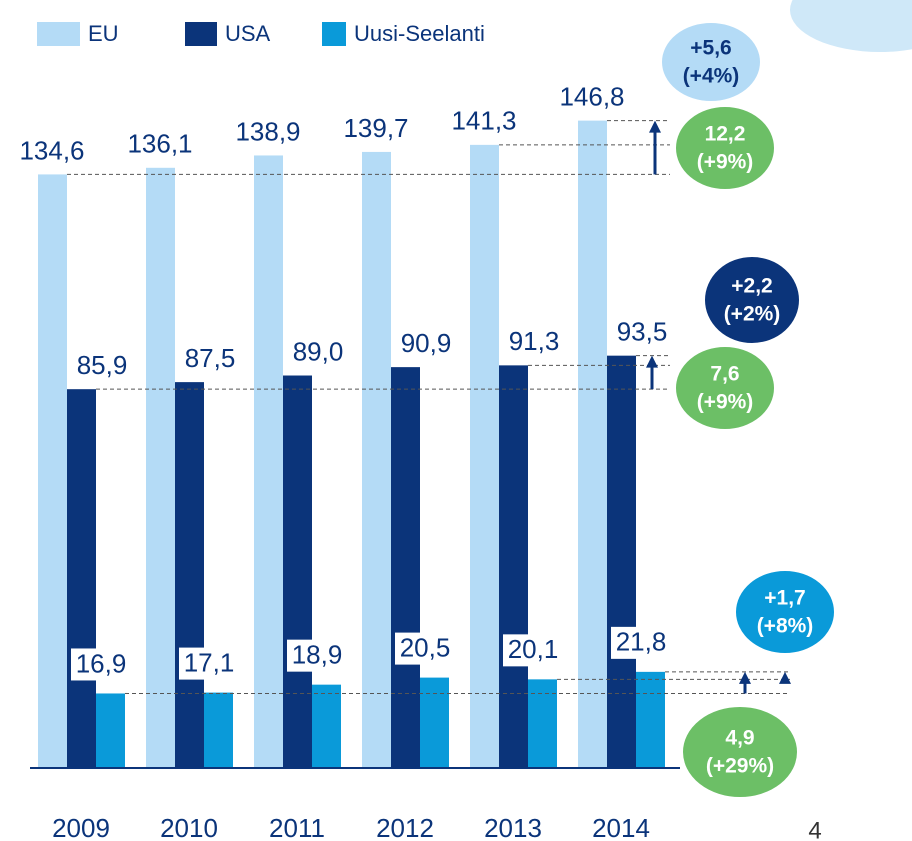 The width and height of the screenshot is (912, 841). I want to click on annotation-text: +5,6, so click(710, 48).